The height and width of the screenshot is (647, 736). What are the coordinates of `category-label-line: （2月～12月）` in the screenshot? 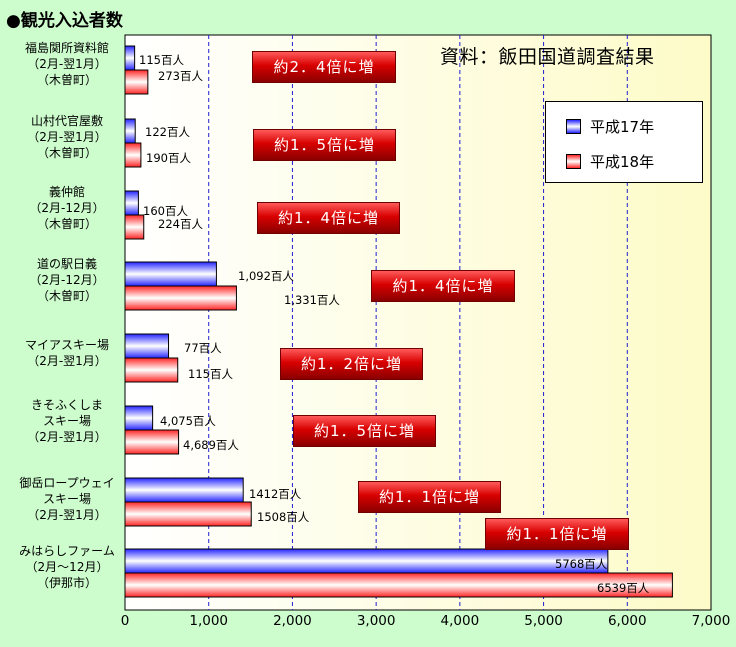 It's located at (67, 567).